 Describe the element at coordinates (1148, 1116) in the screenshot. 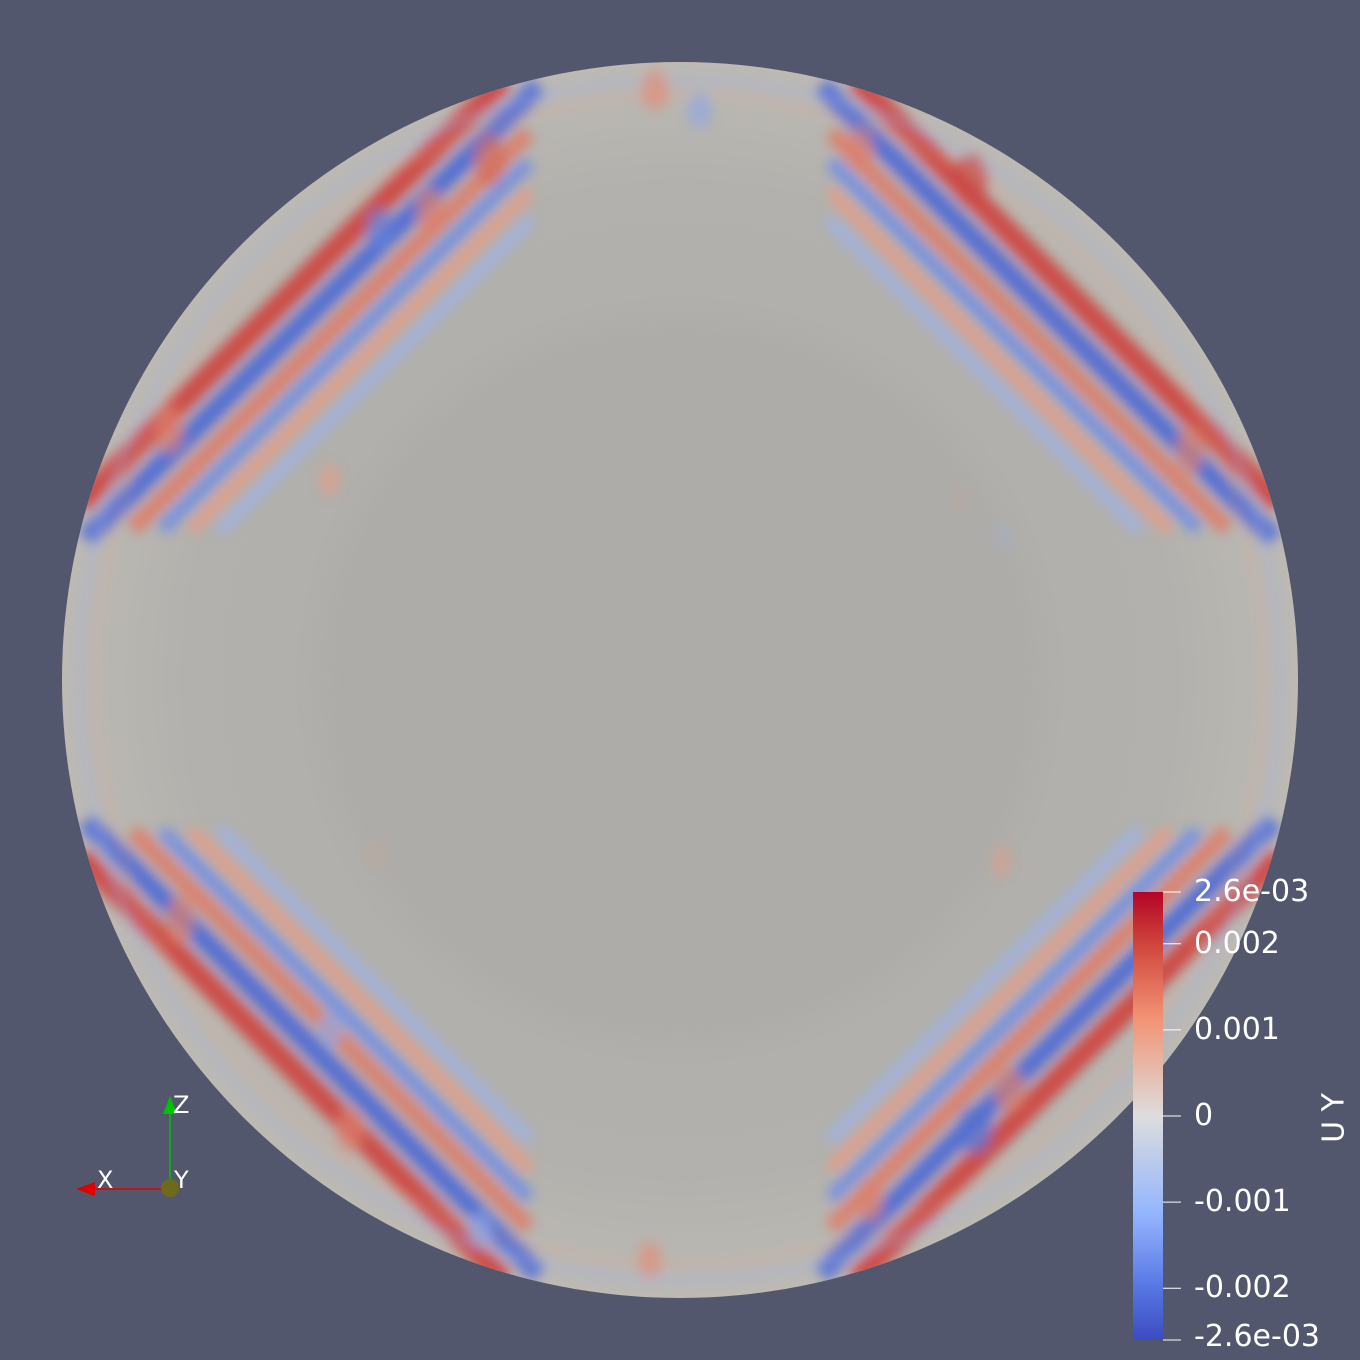

I see `scalar-bar-gradient` at that location.